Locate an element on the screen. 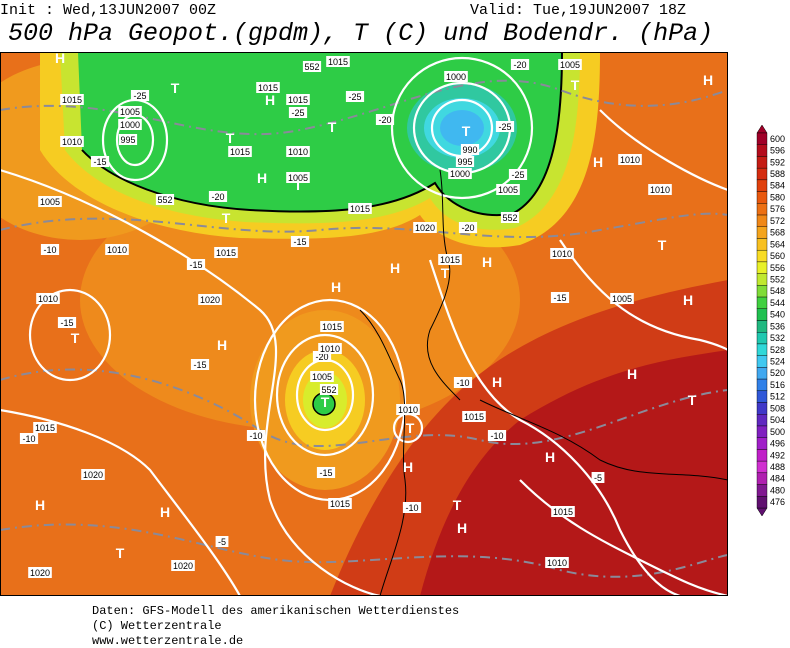 The image size is (790, 648). colorbar-label: 524 is located at coordinates (777, 362).